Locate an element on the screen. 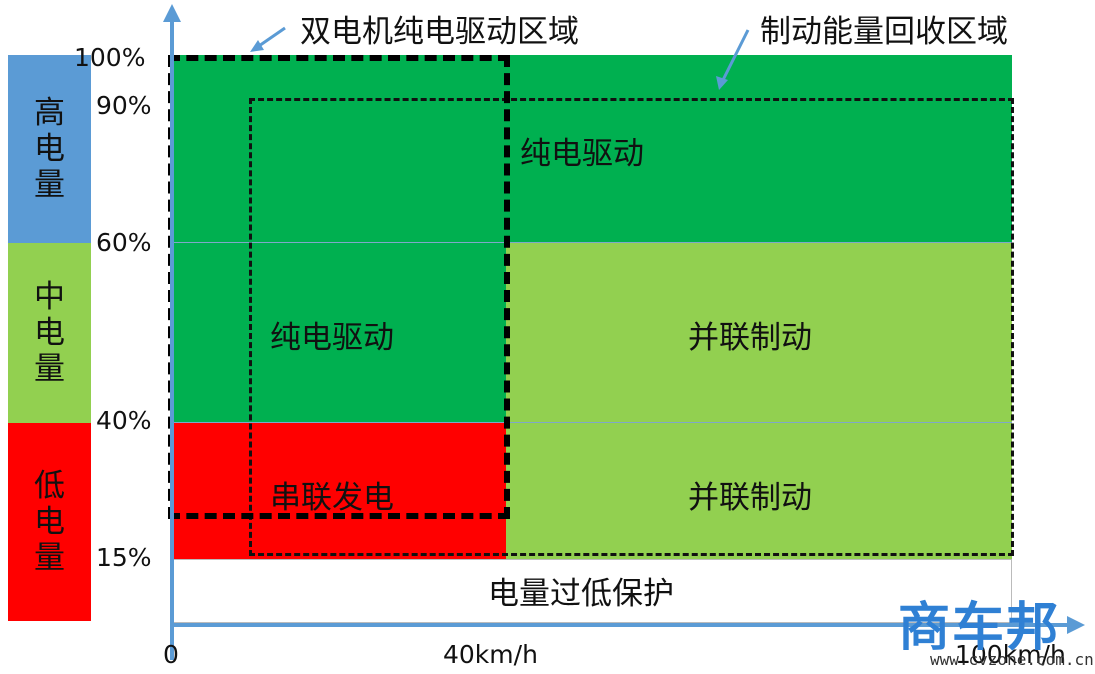  y-tick-40: 40% is located at coordinates (124, 420).